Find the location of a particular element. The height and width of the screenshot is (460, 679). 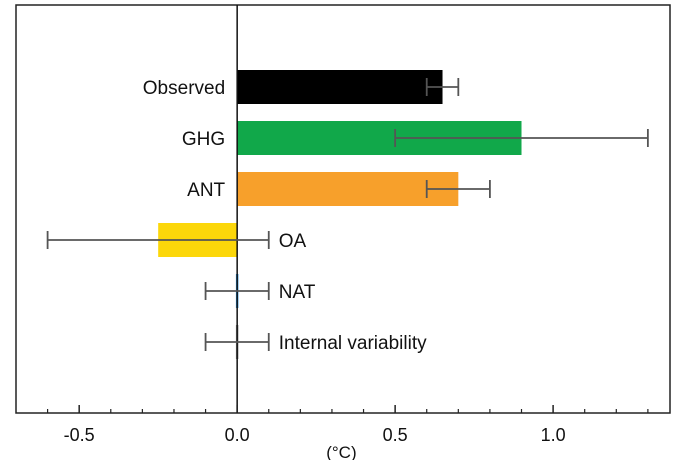

error-bar-ghg is located at coordinates (521, 138).